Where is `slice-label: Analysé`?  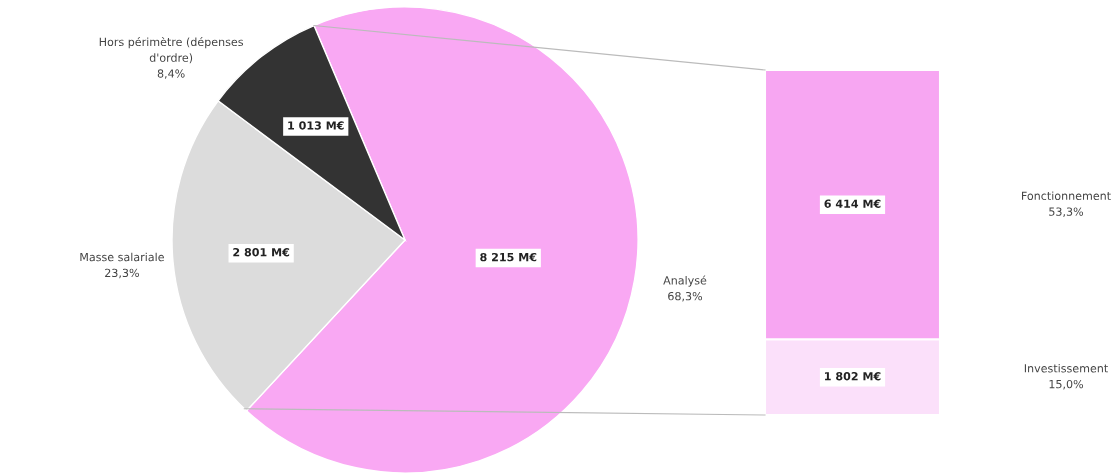 slice-label: Analysé is located at coordinates (685, 281).